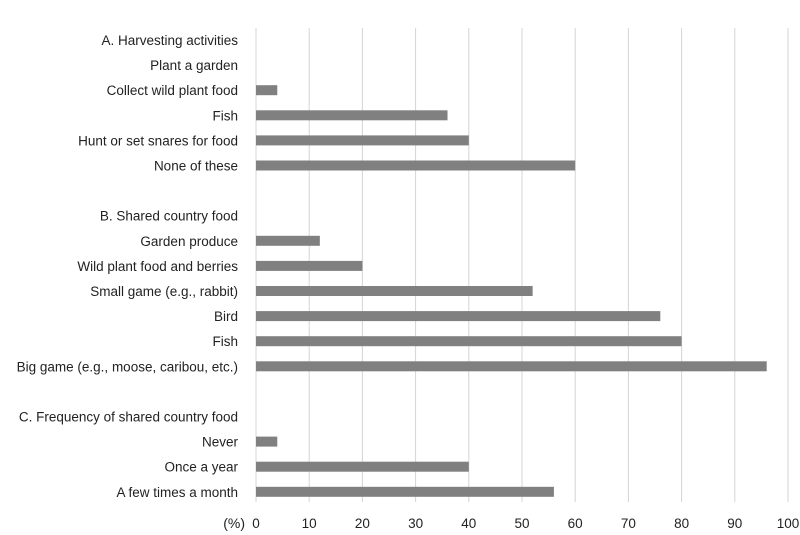 This screenshot has height=535, width=800. I want to click on category-label: None of these, so click(196, 166).